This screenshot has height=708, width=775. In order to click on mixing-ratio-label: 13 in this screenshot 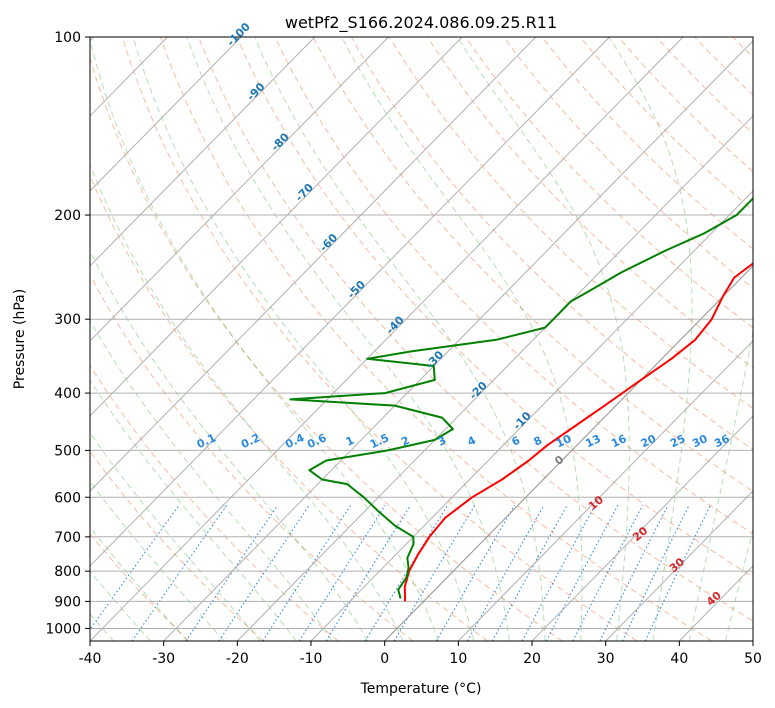, I will do `click(592, 441)`.